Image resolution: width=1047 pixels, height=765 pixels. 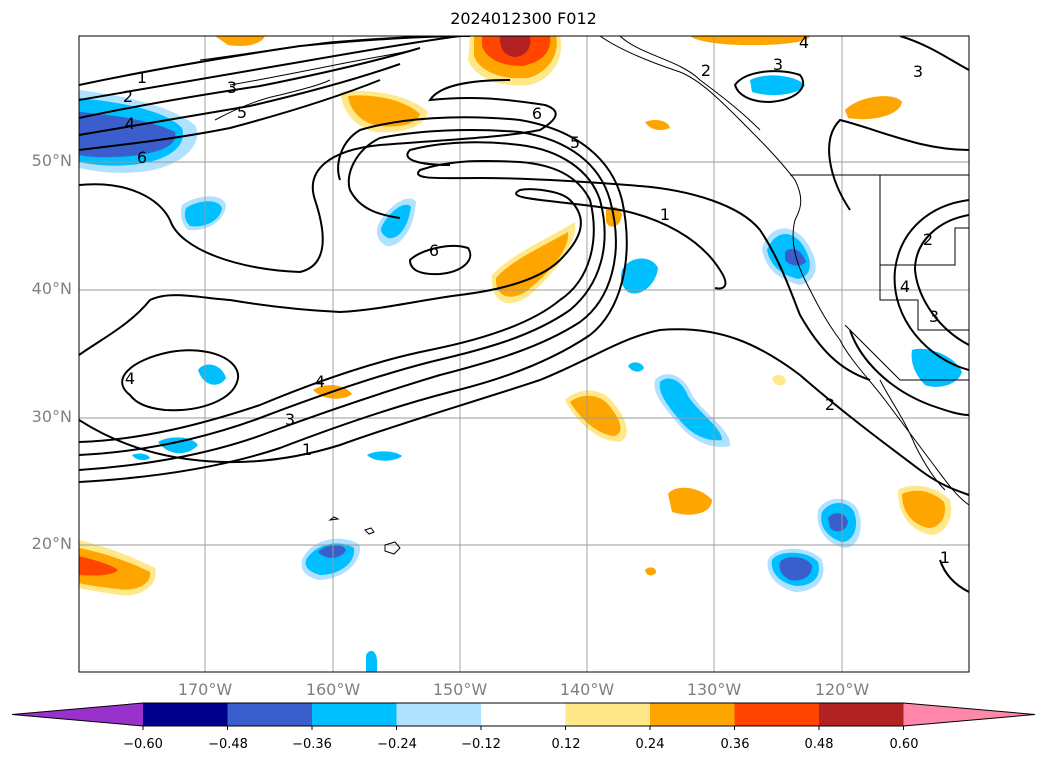 I want to click on lat-label: 20°N, so click(x=51, y=543).